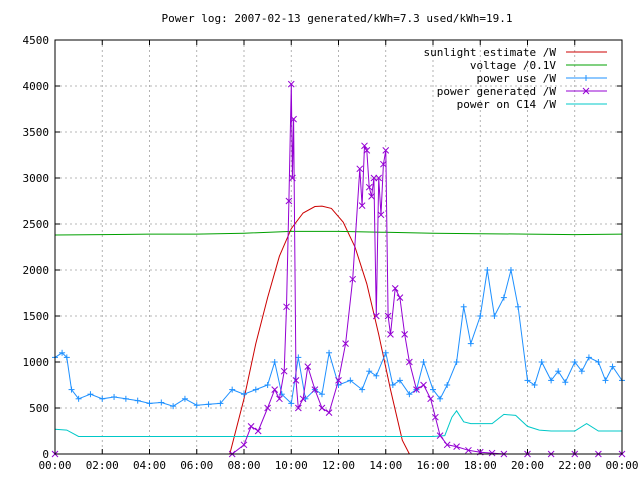  I want to click on y-tick-label: 3000, so click(36, 178).